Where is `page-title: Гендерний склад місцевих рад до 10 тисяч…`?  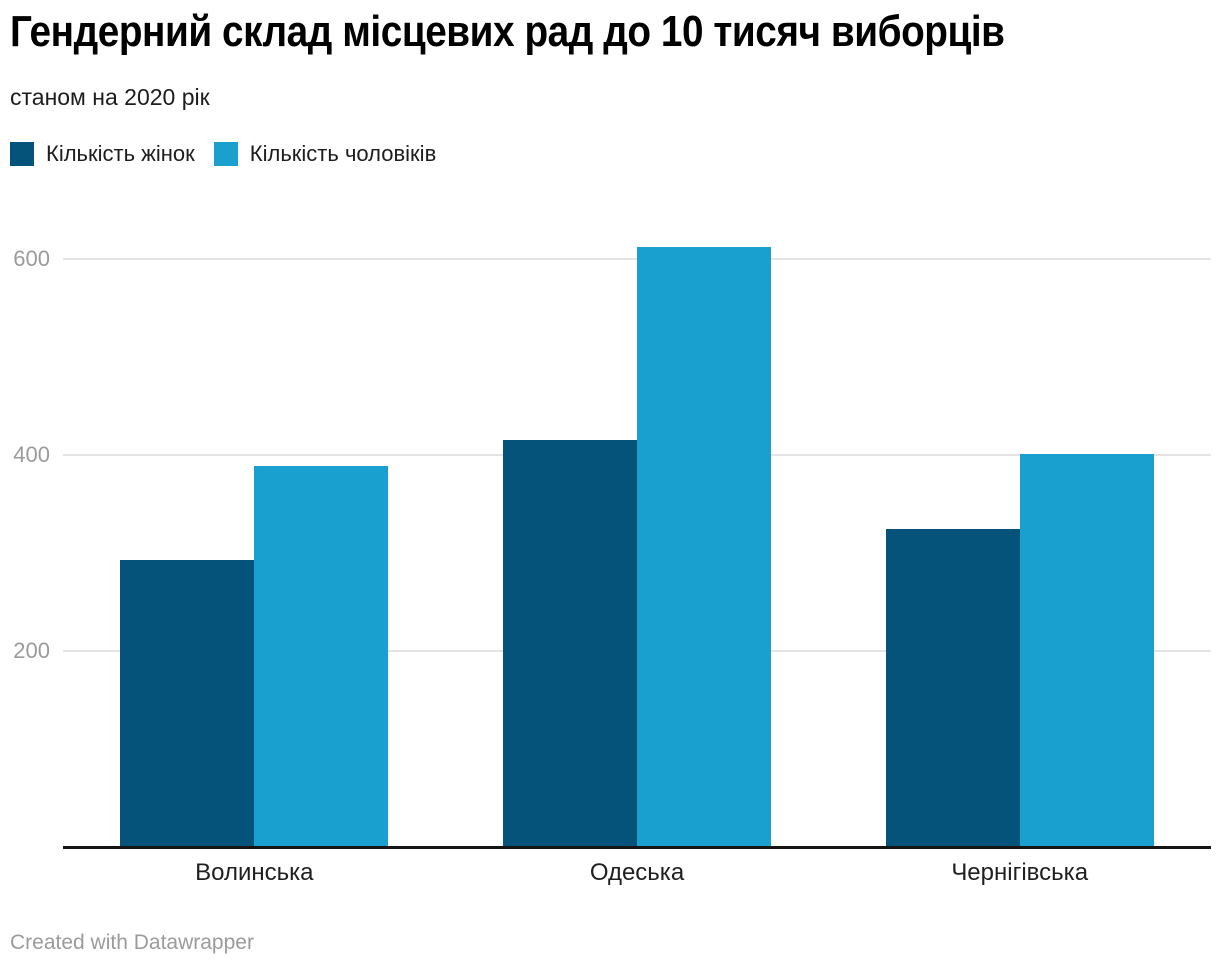 page-title: Гендерний склад місцевих рад до 10 тисяч… is located at coordinates (507, 31).